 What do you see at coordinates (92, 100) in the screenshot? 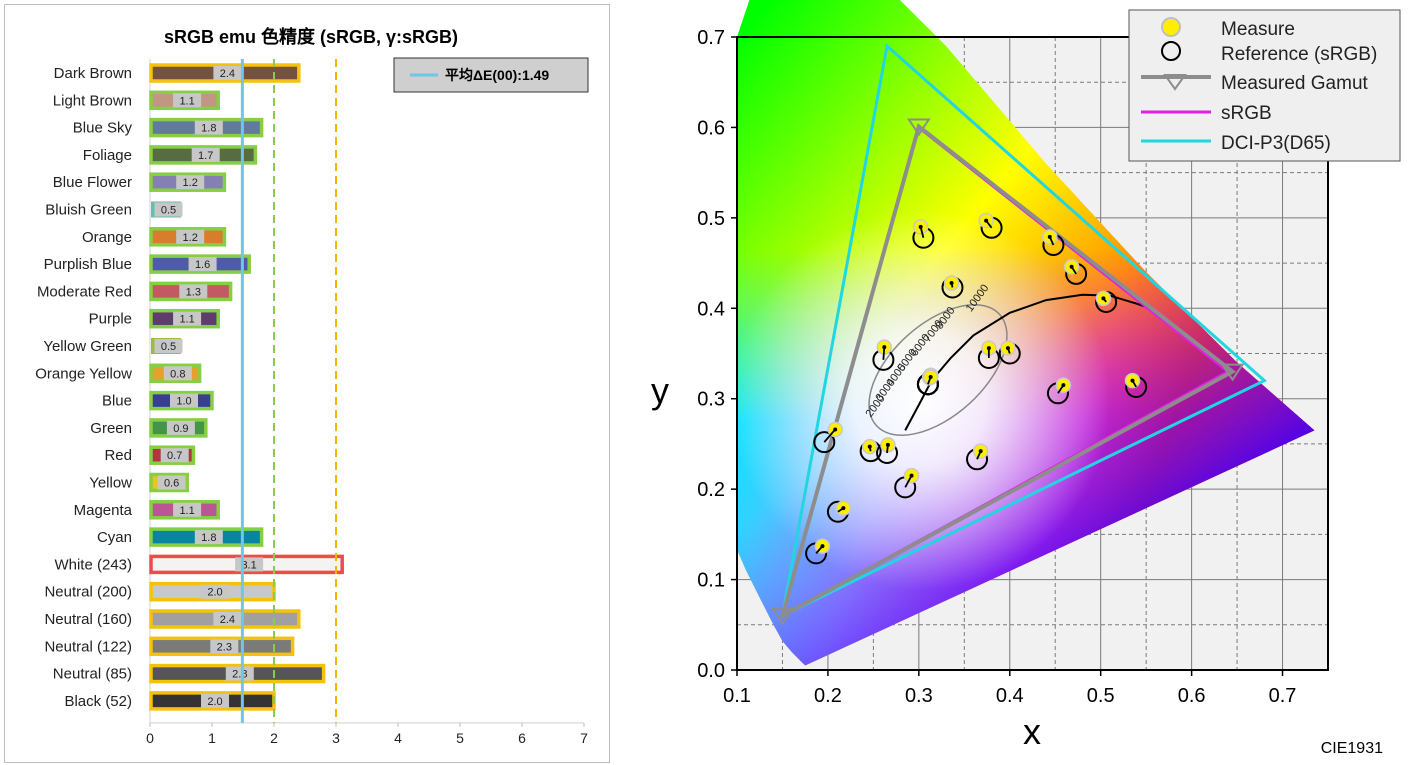
I see `category-label: Light Brown` at bounding box center [92, 100].